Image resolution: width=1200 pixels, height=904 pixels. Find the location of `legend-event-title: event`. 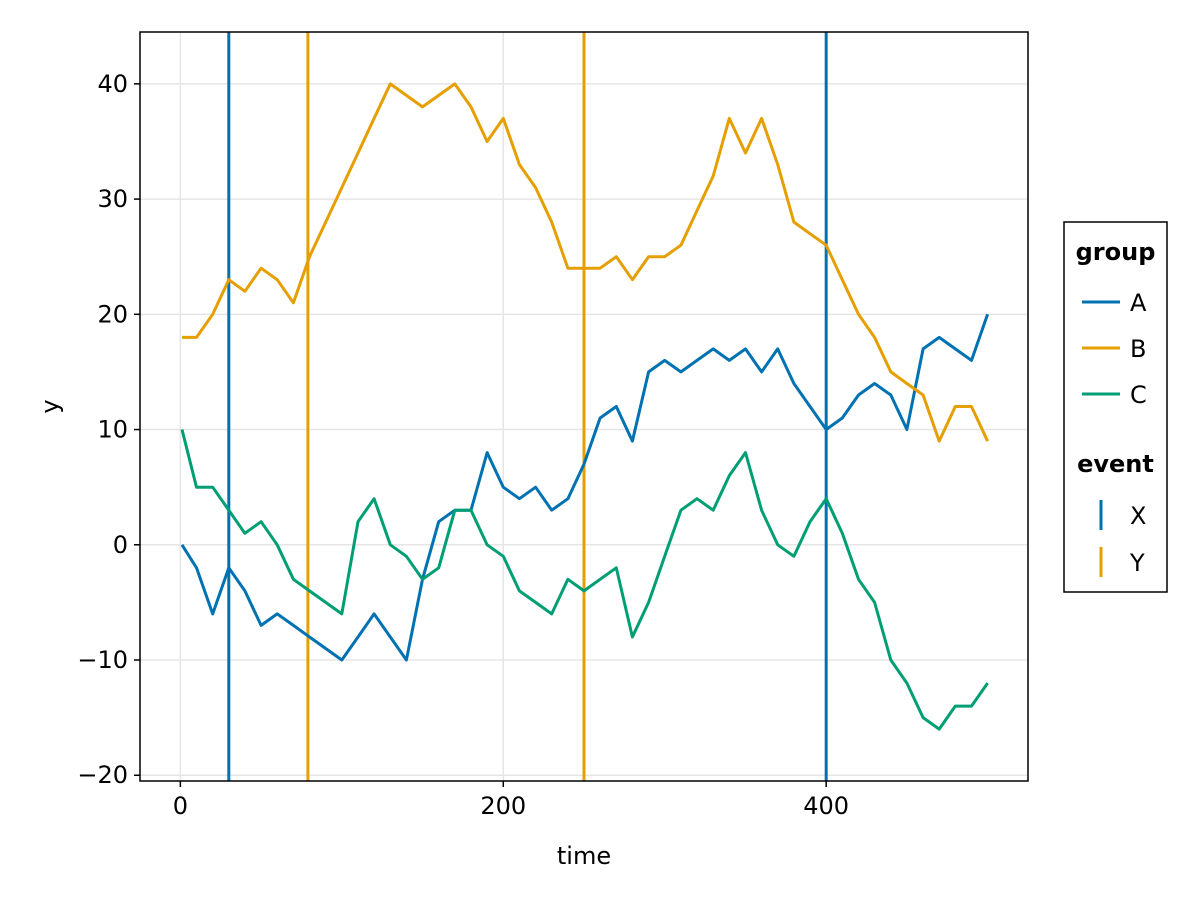

legend-event-title: event is located at coordinates (1115, 464).